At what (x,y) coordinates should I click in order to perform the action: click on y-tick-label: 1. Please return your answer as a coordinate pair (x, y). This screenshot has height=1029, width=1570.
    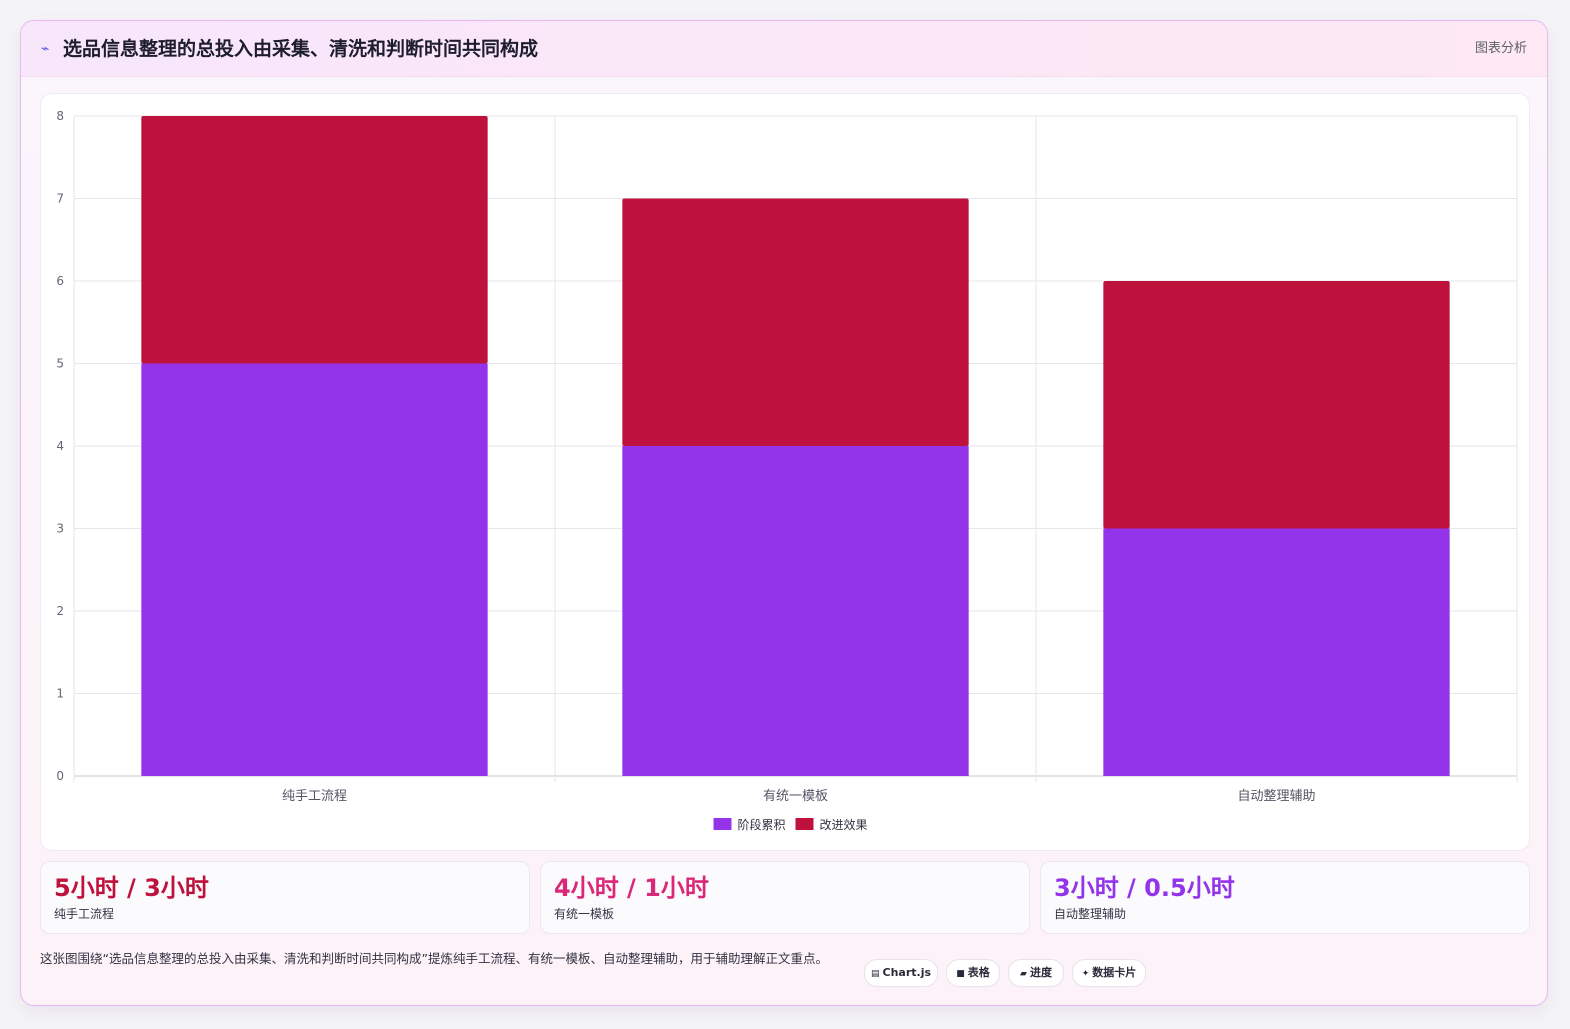
    Looking at the image, I should click on (60, 694).